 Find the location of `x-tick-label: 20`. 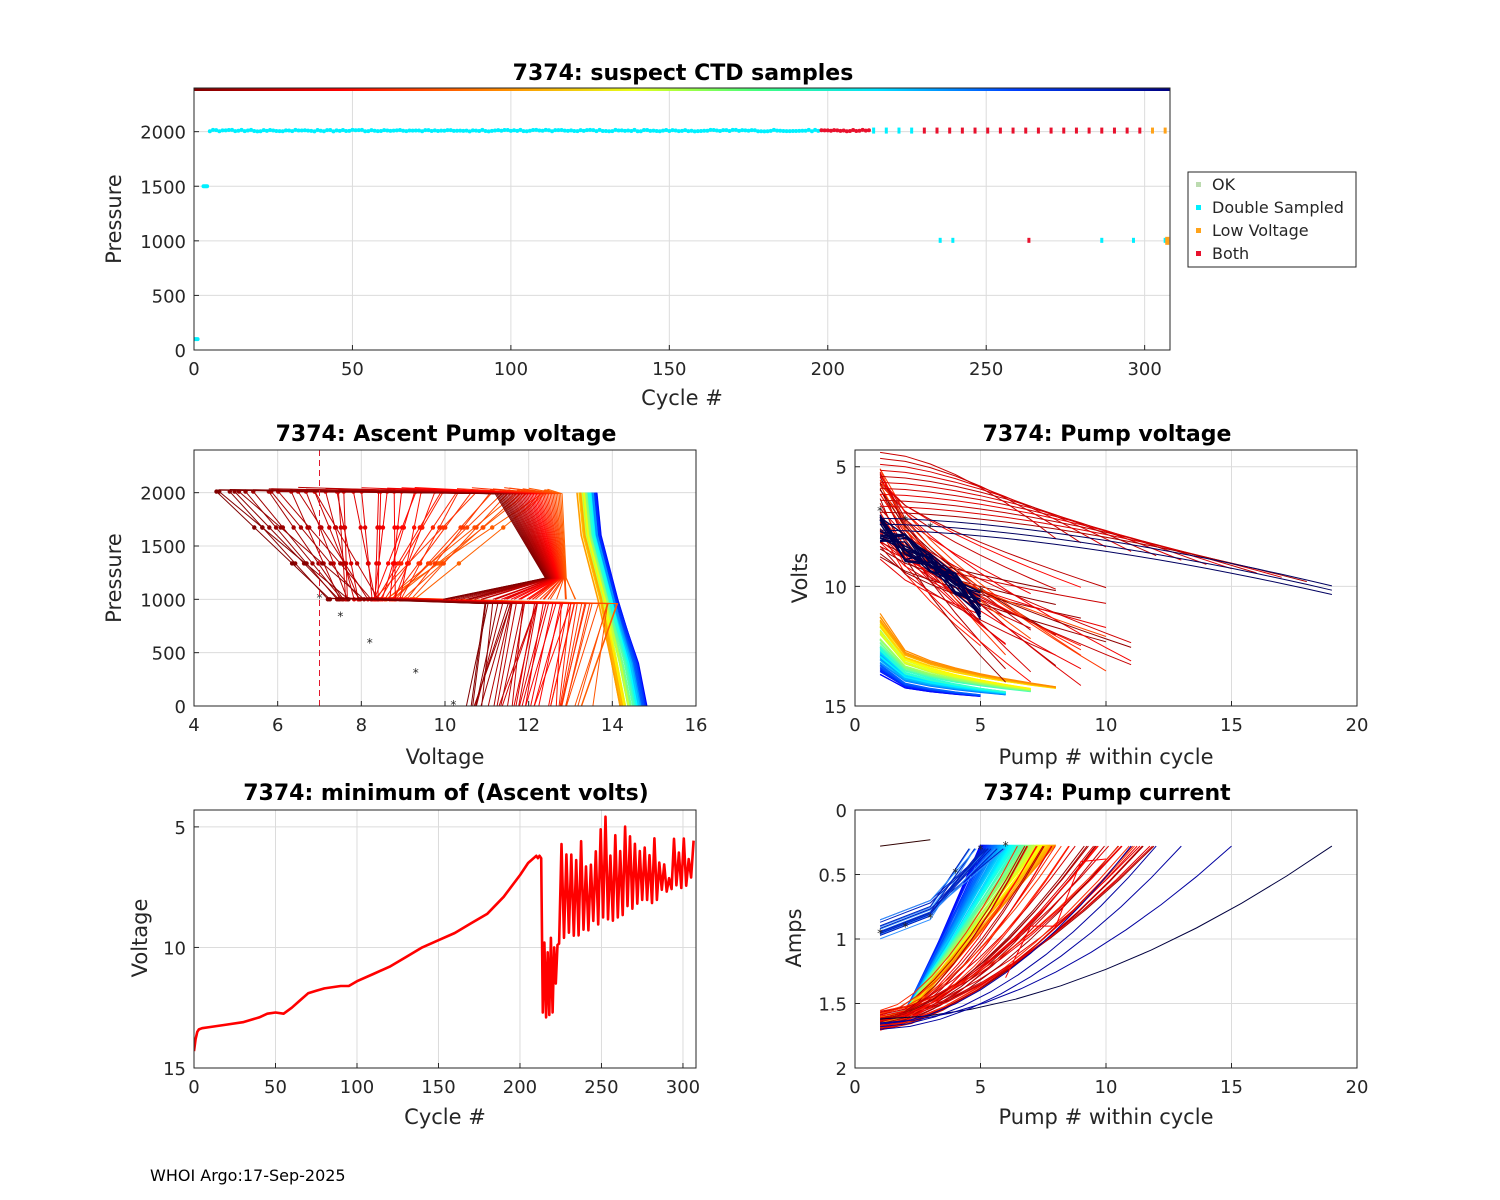

x-tick-label: 20 is located at coordinates (1357, 1087).